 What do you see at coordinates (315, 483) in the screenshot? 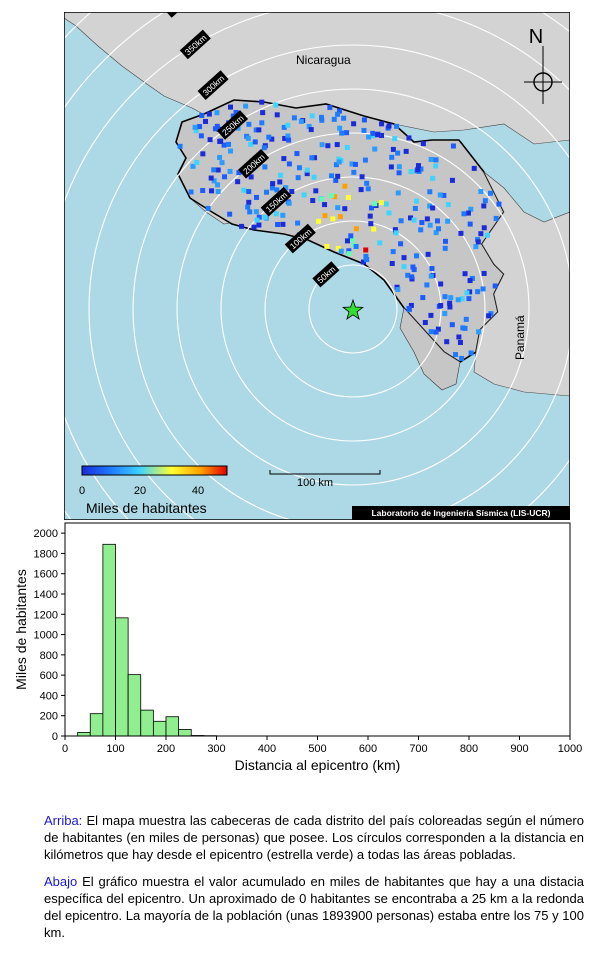
I see `scale-label: 100 km` at bounding box center [315, 483].